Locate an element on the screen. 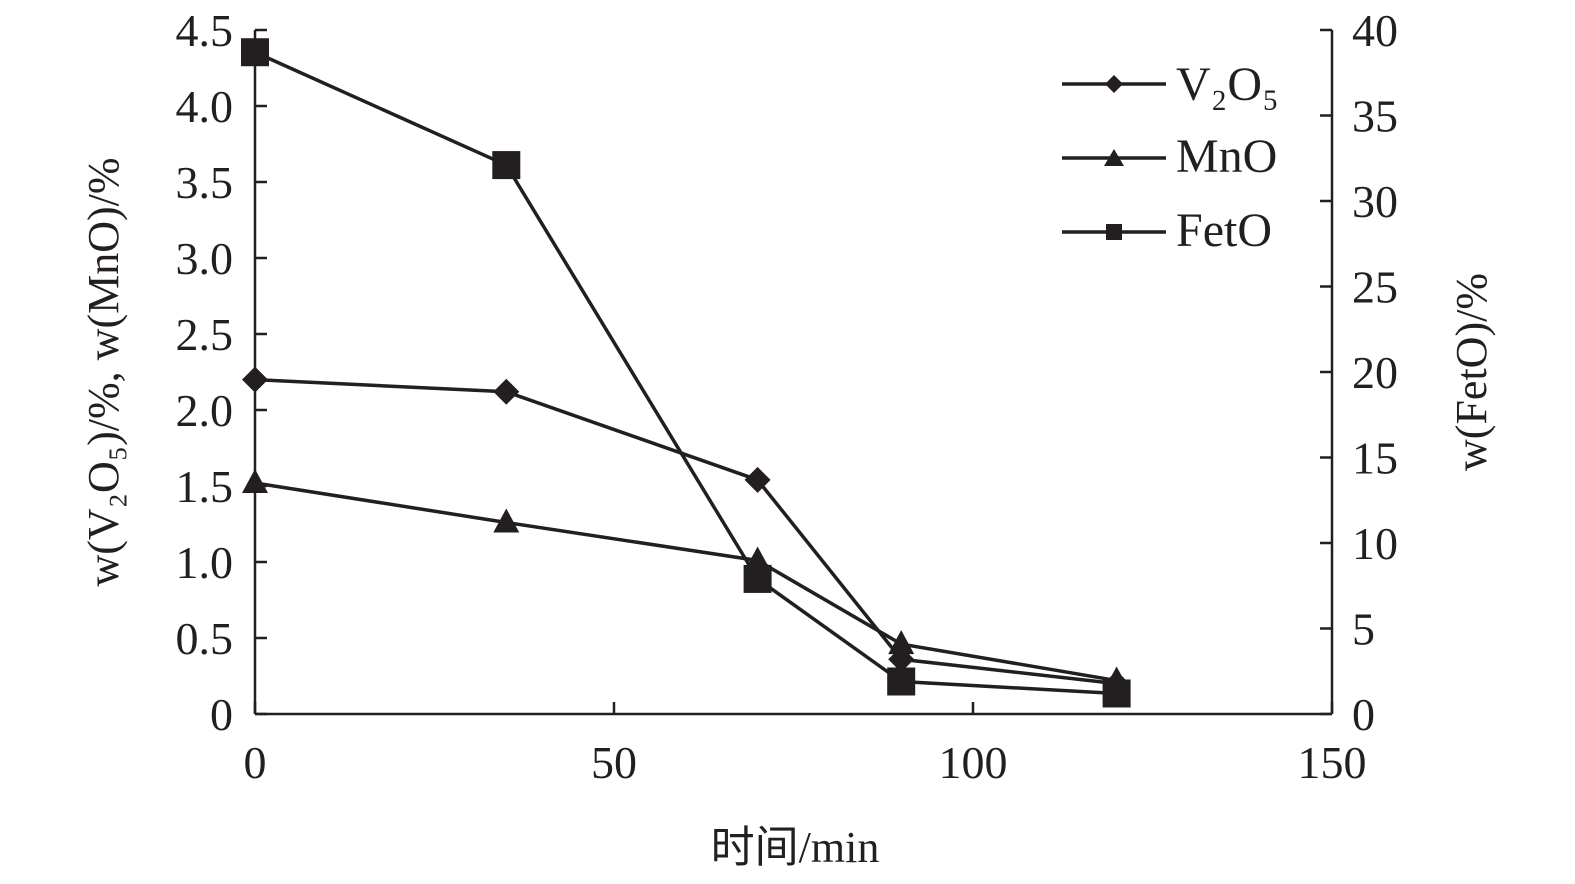  x-tick-label: 150 is located at coordinates (1332, 762).